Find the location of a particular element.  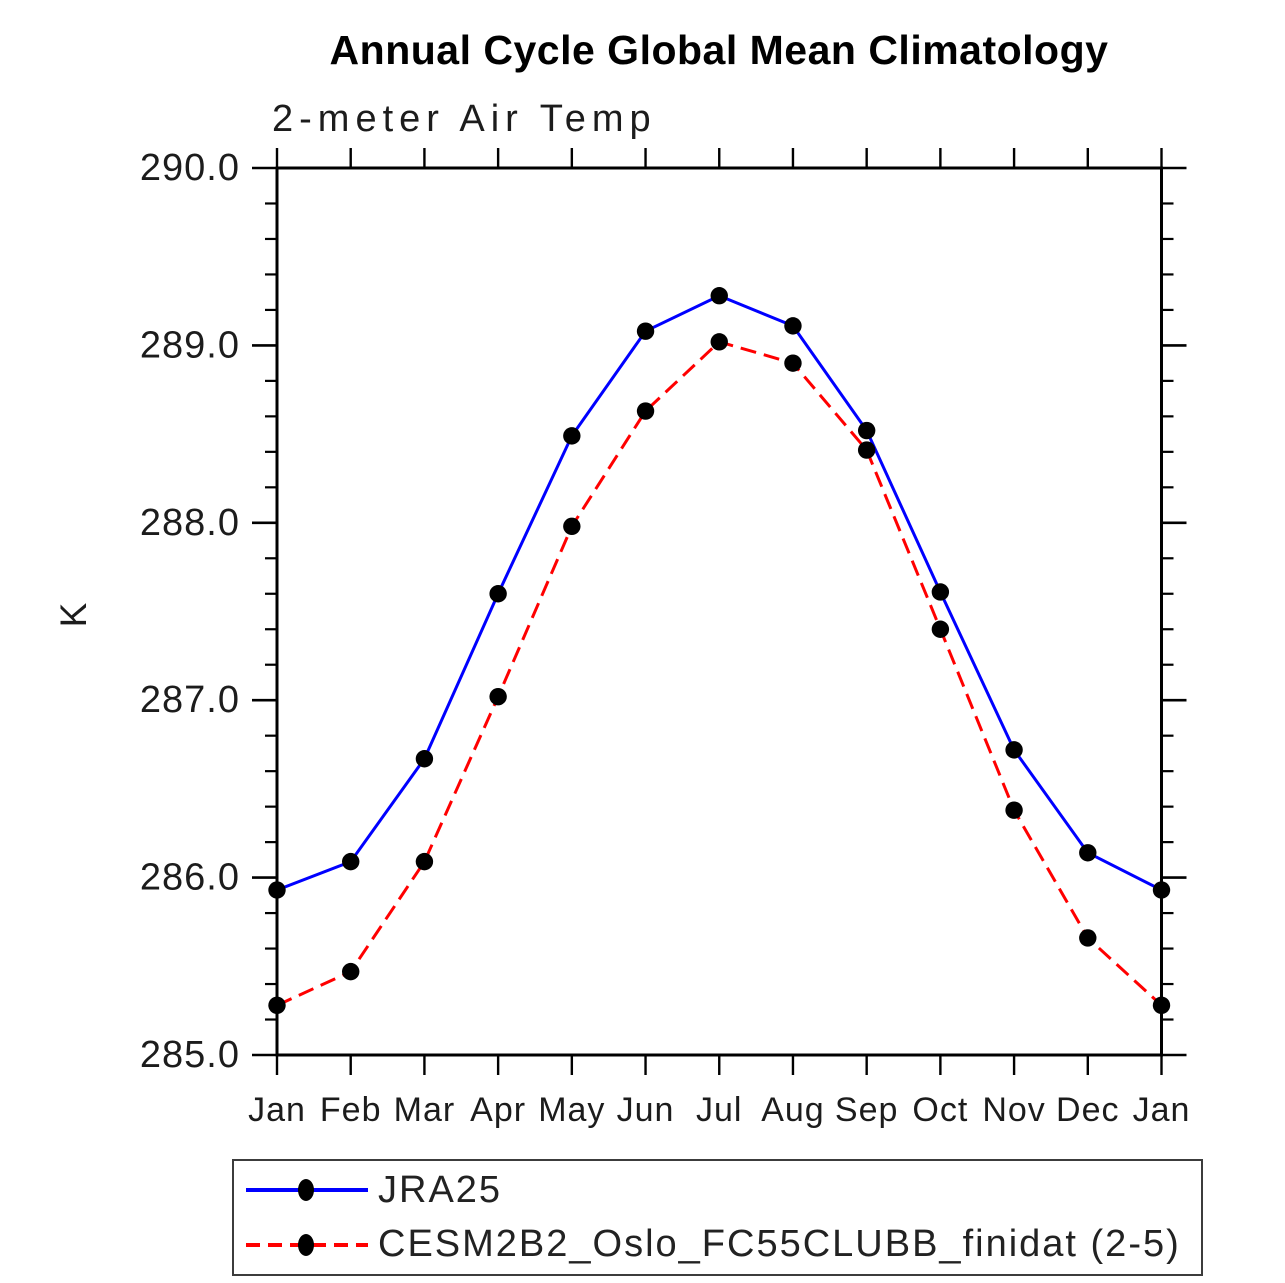

legend-label-cesm2b2: CESM2B2_Oslo_FC55CLUBB_finidat (2-5) is located at coordinates (779, 1244).